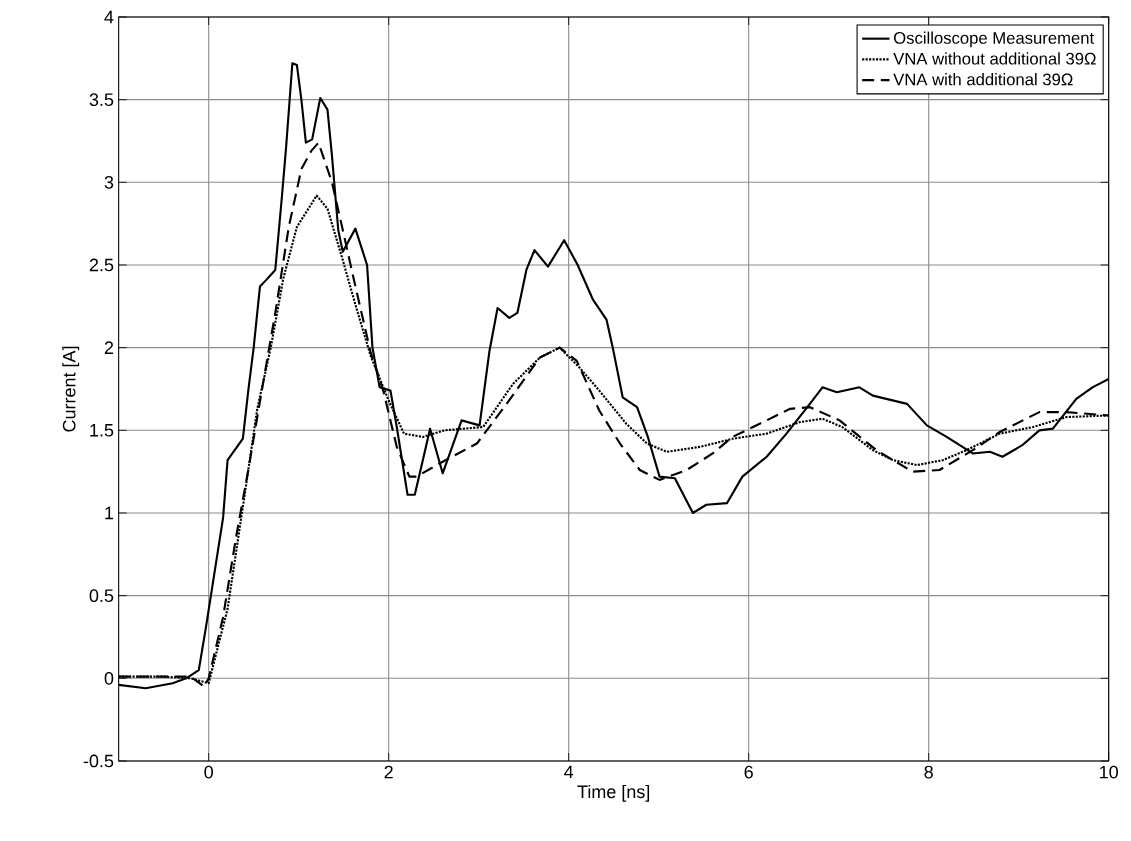 This screenshot has height=841, width=1131. I want to click on x-tick-label: 8, so click(928, 772).